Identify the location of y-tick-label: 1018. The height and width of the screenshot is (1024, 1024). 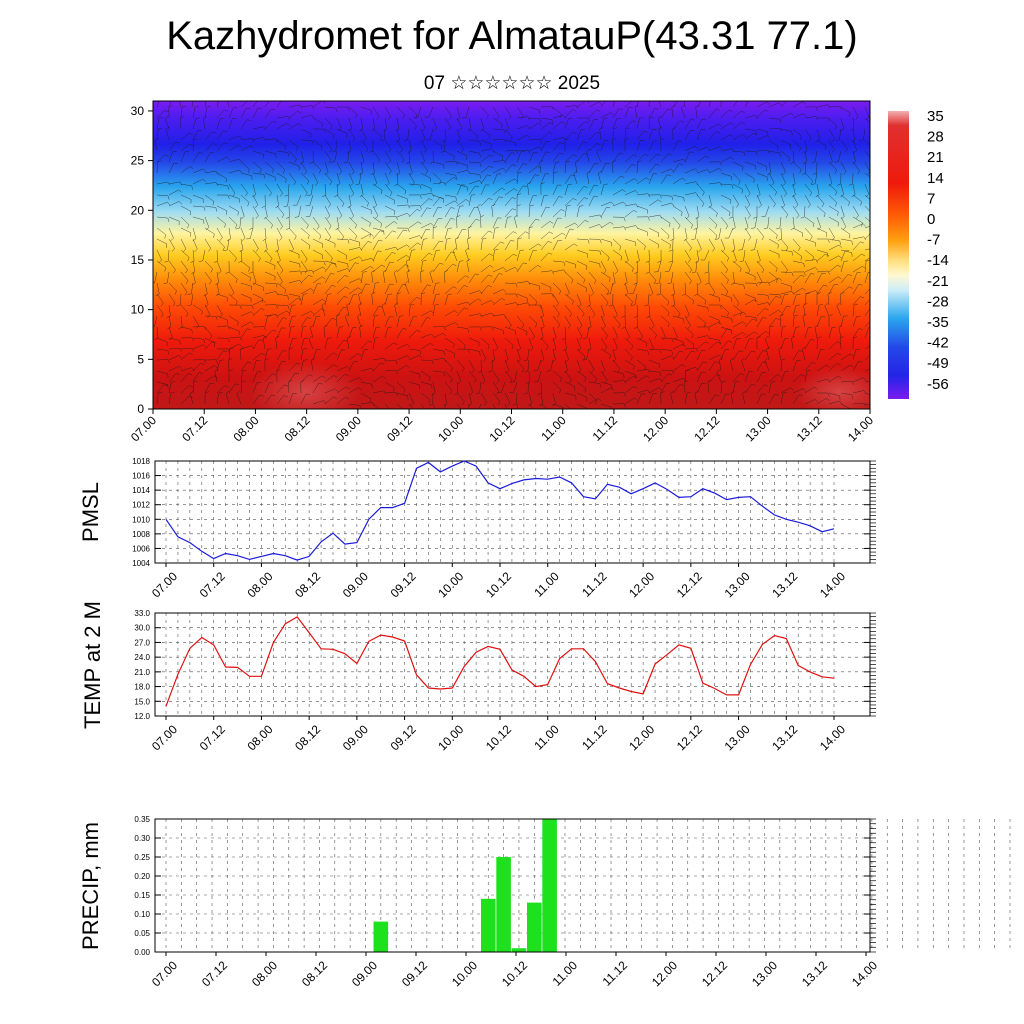
(141, 461).